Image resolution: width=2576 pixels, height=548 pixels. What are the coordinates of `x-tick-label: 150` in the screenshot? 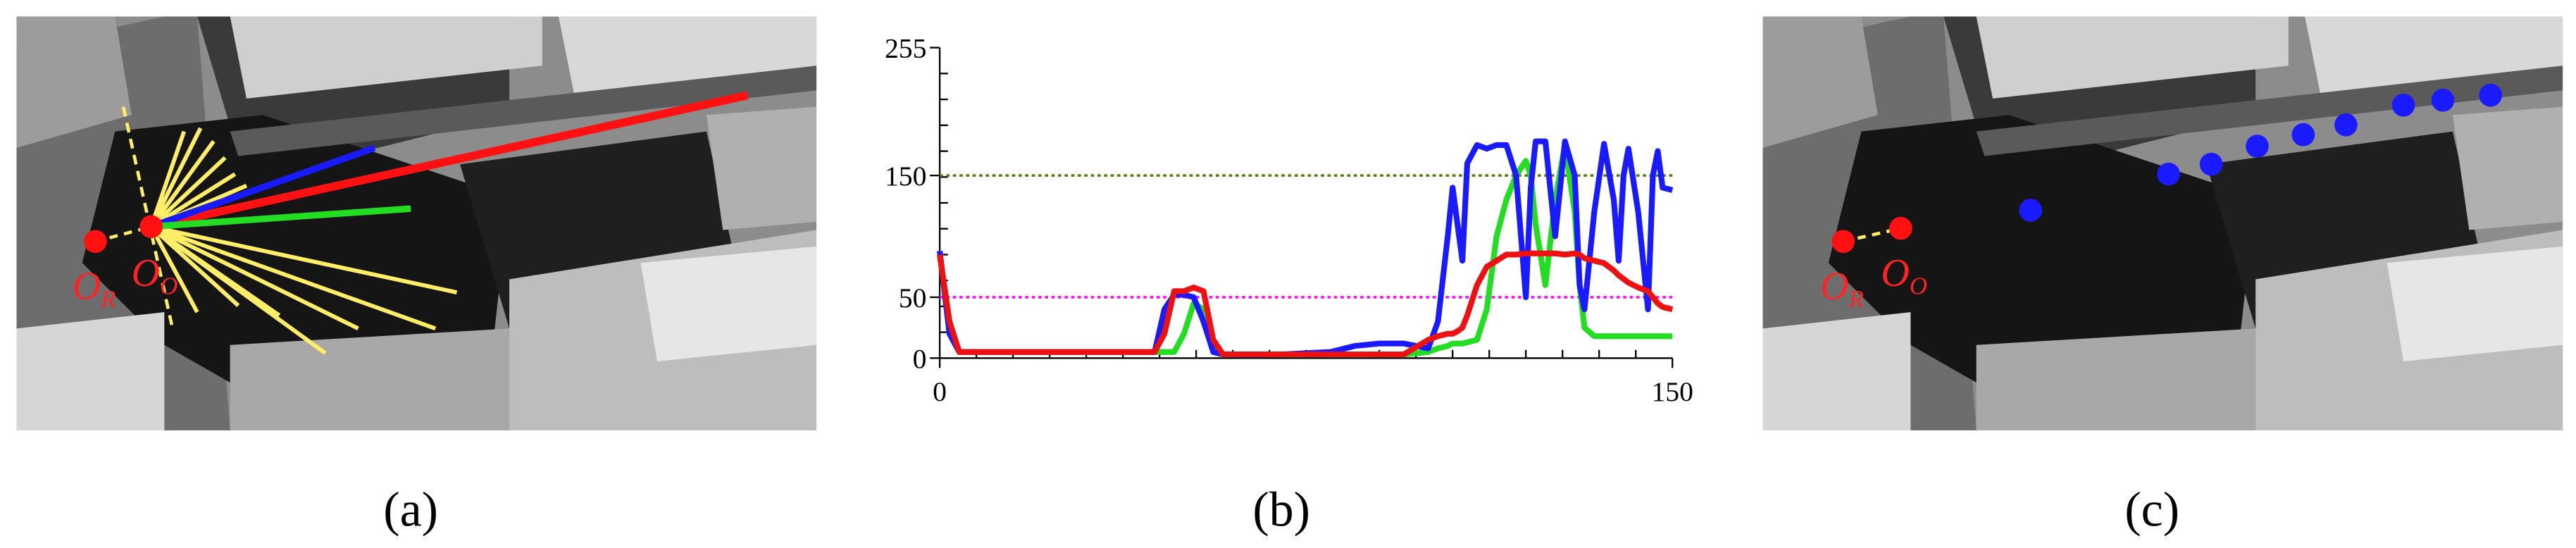 It's located at (1673, 391).